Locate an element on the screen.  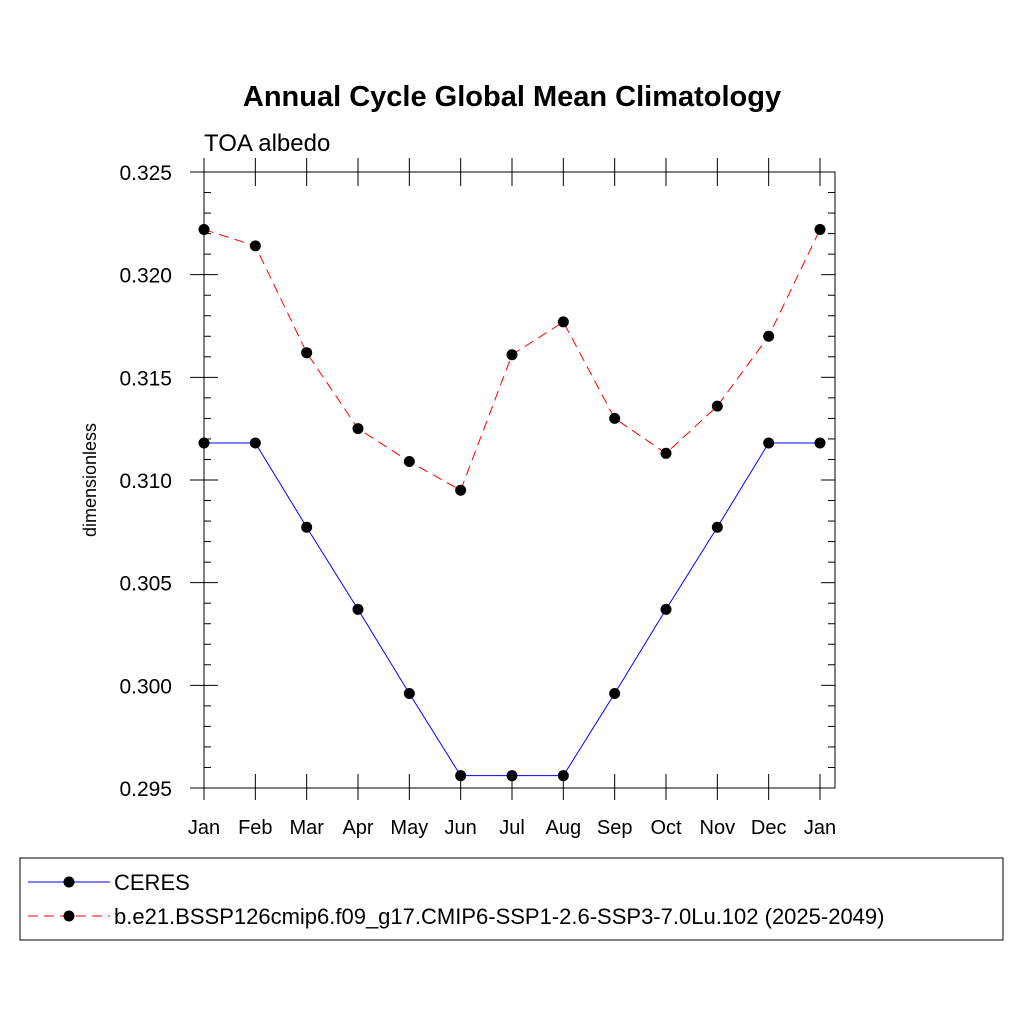
chart-title: Annual Cycle Global Mean Climatology is located at coordinates (512, 97).